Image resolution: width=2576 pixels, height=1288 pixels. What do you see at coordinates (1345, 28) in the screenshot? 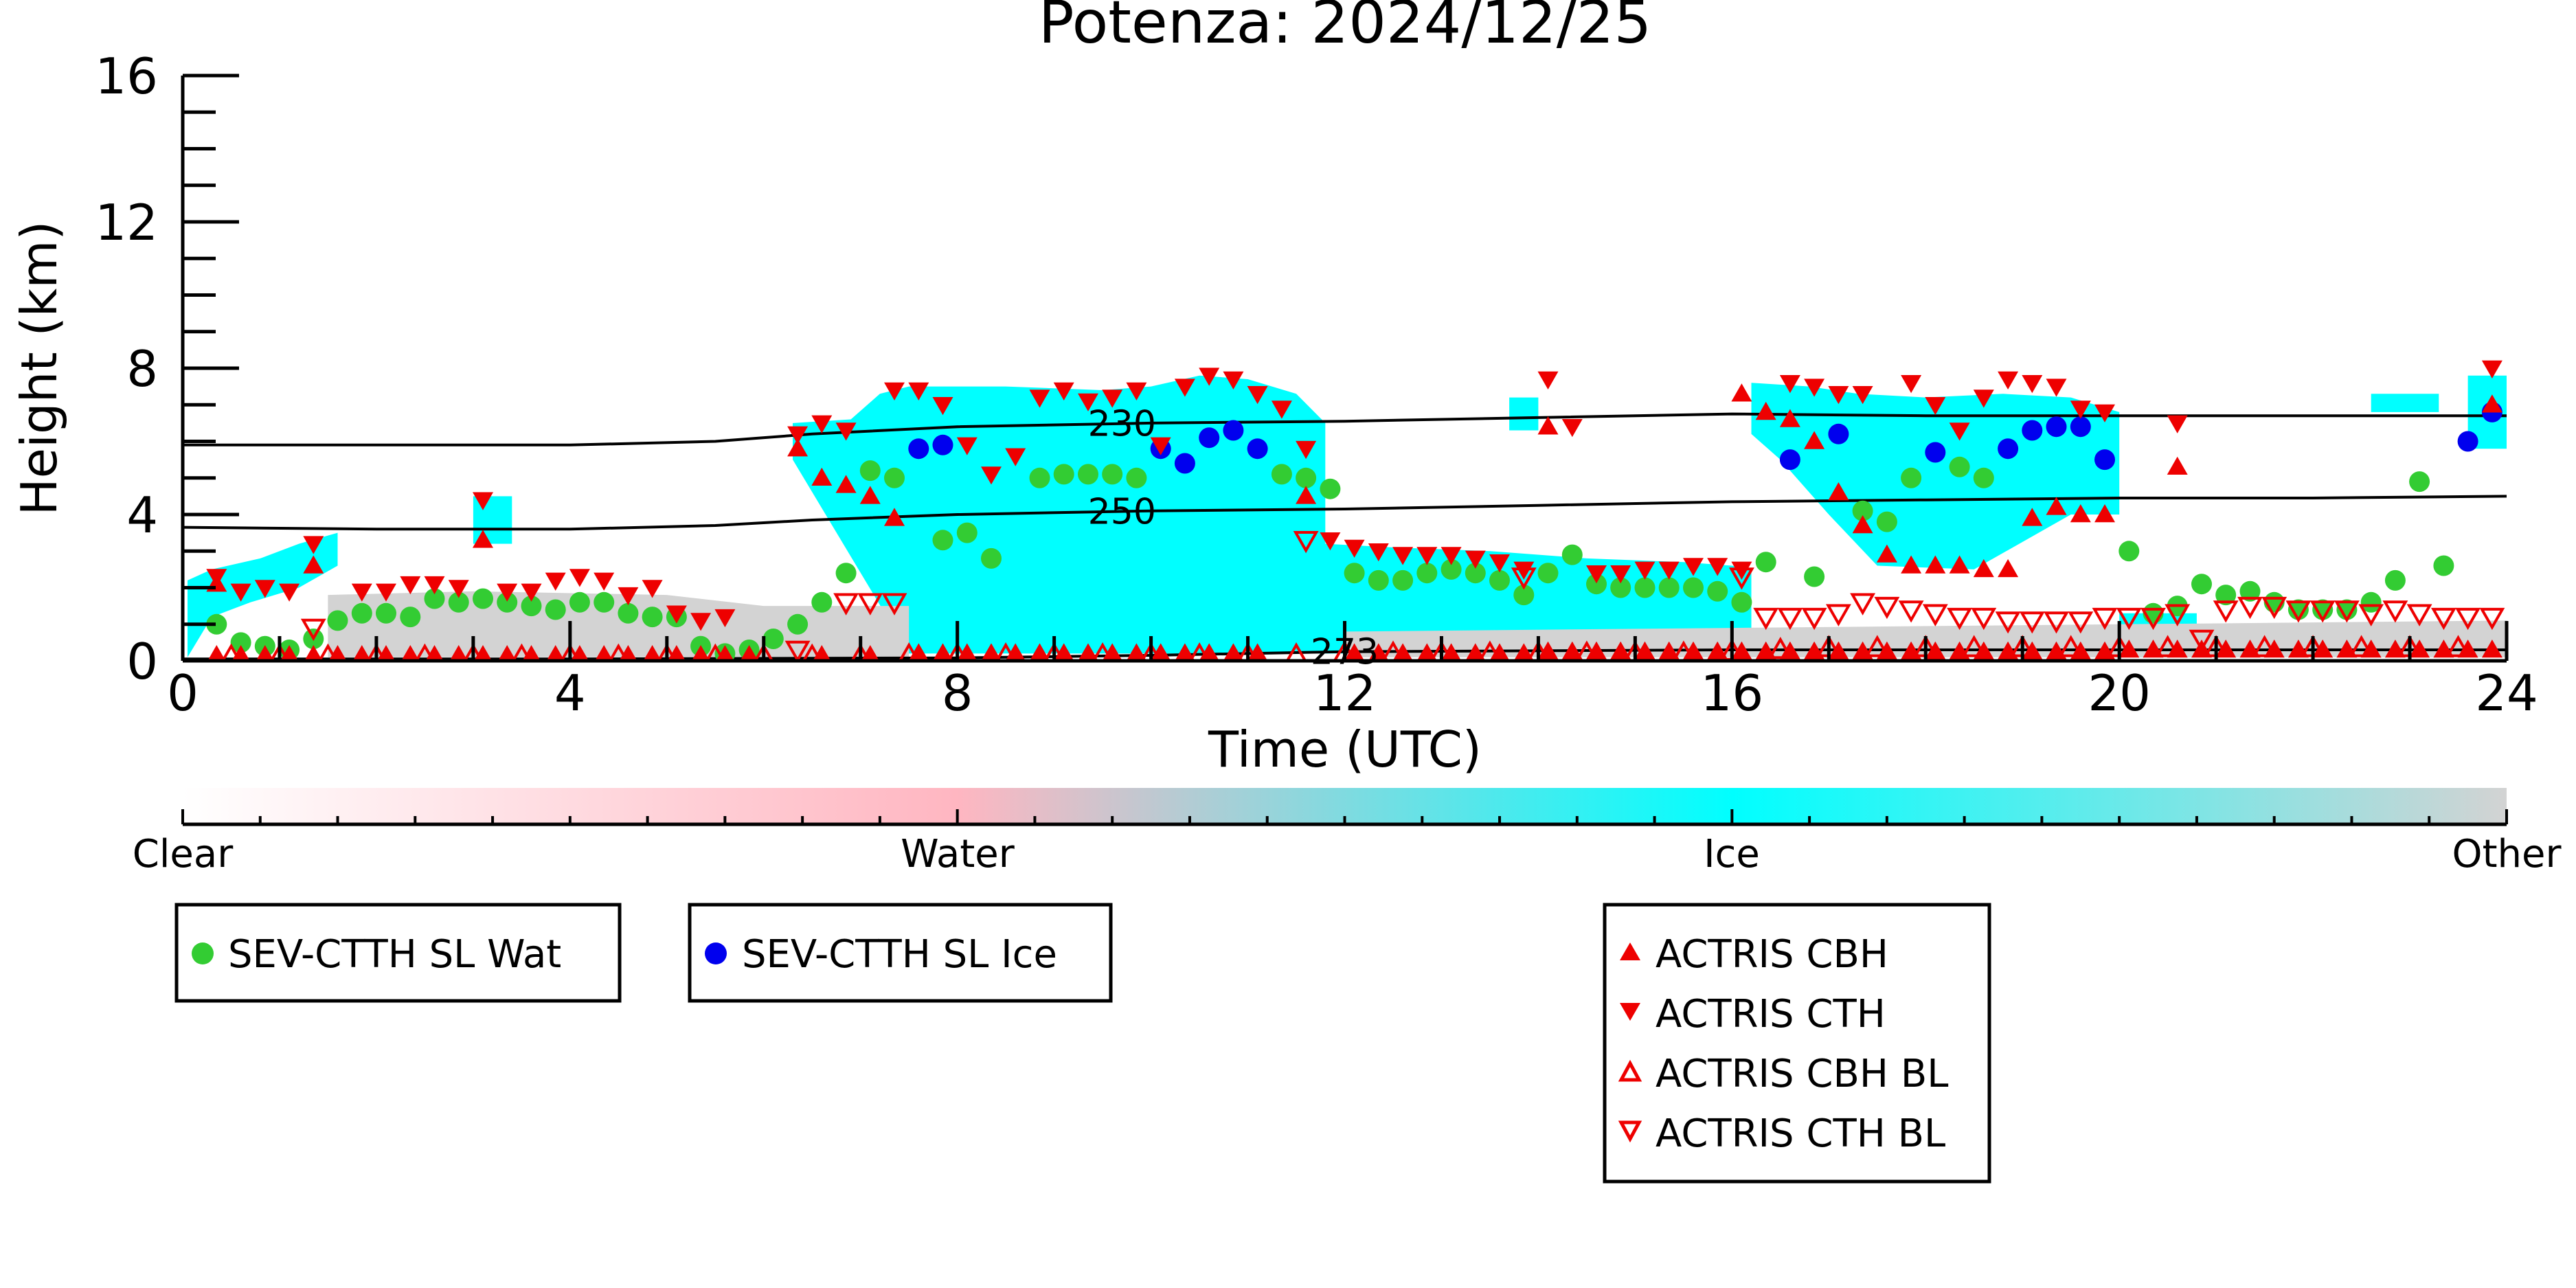
I see `chart-title: Potenza: 2024/12/25` at bounding box center [1345, 28].